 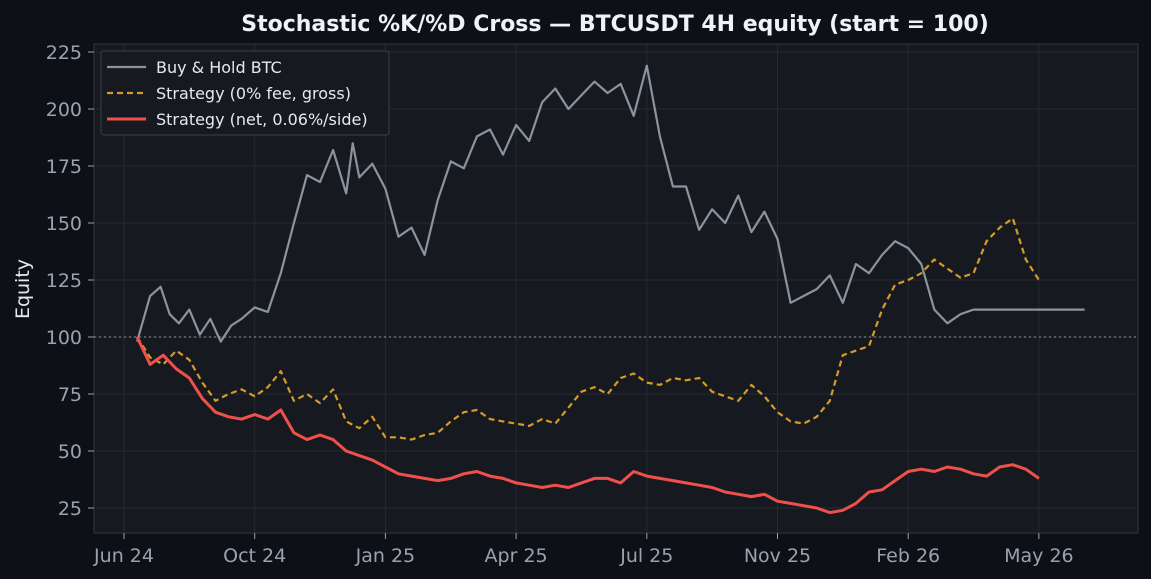 I want to click on y-tick-label: 100, so click(x=64, y=338).